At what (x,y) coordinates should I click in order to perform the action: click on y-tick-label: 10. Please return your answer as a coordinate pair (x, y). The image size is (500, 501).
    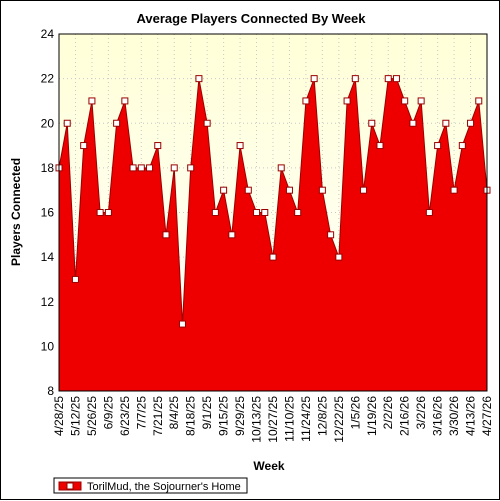
    Looking at the image, I should click on (48, 346).